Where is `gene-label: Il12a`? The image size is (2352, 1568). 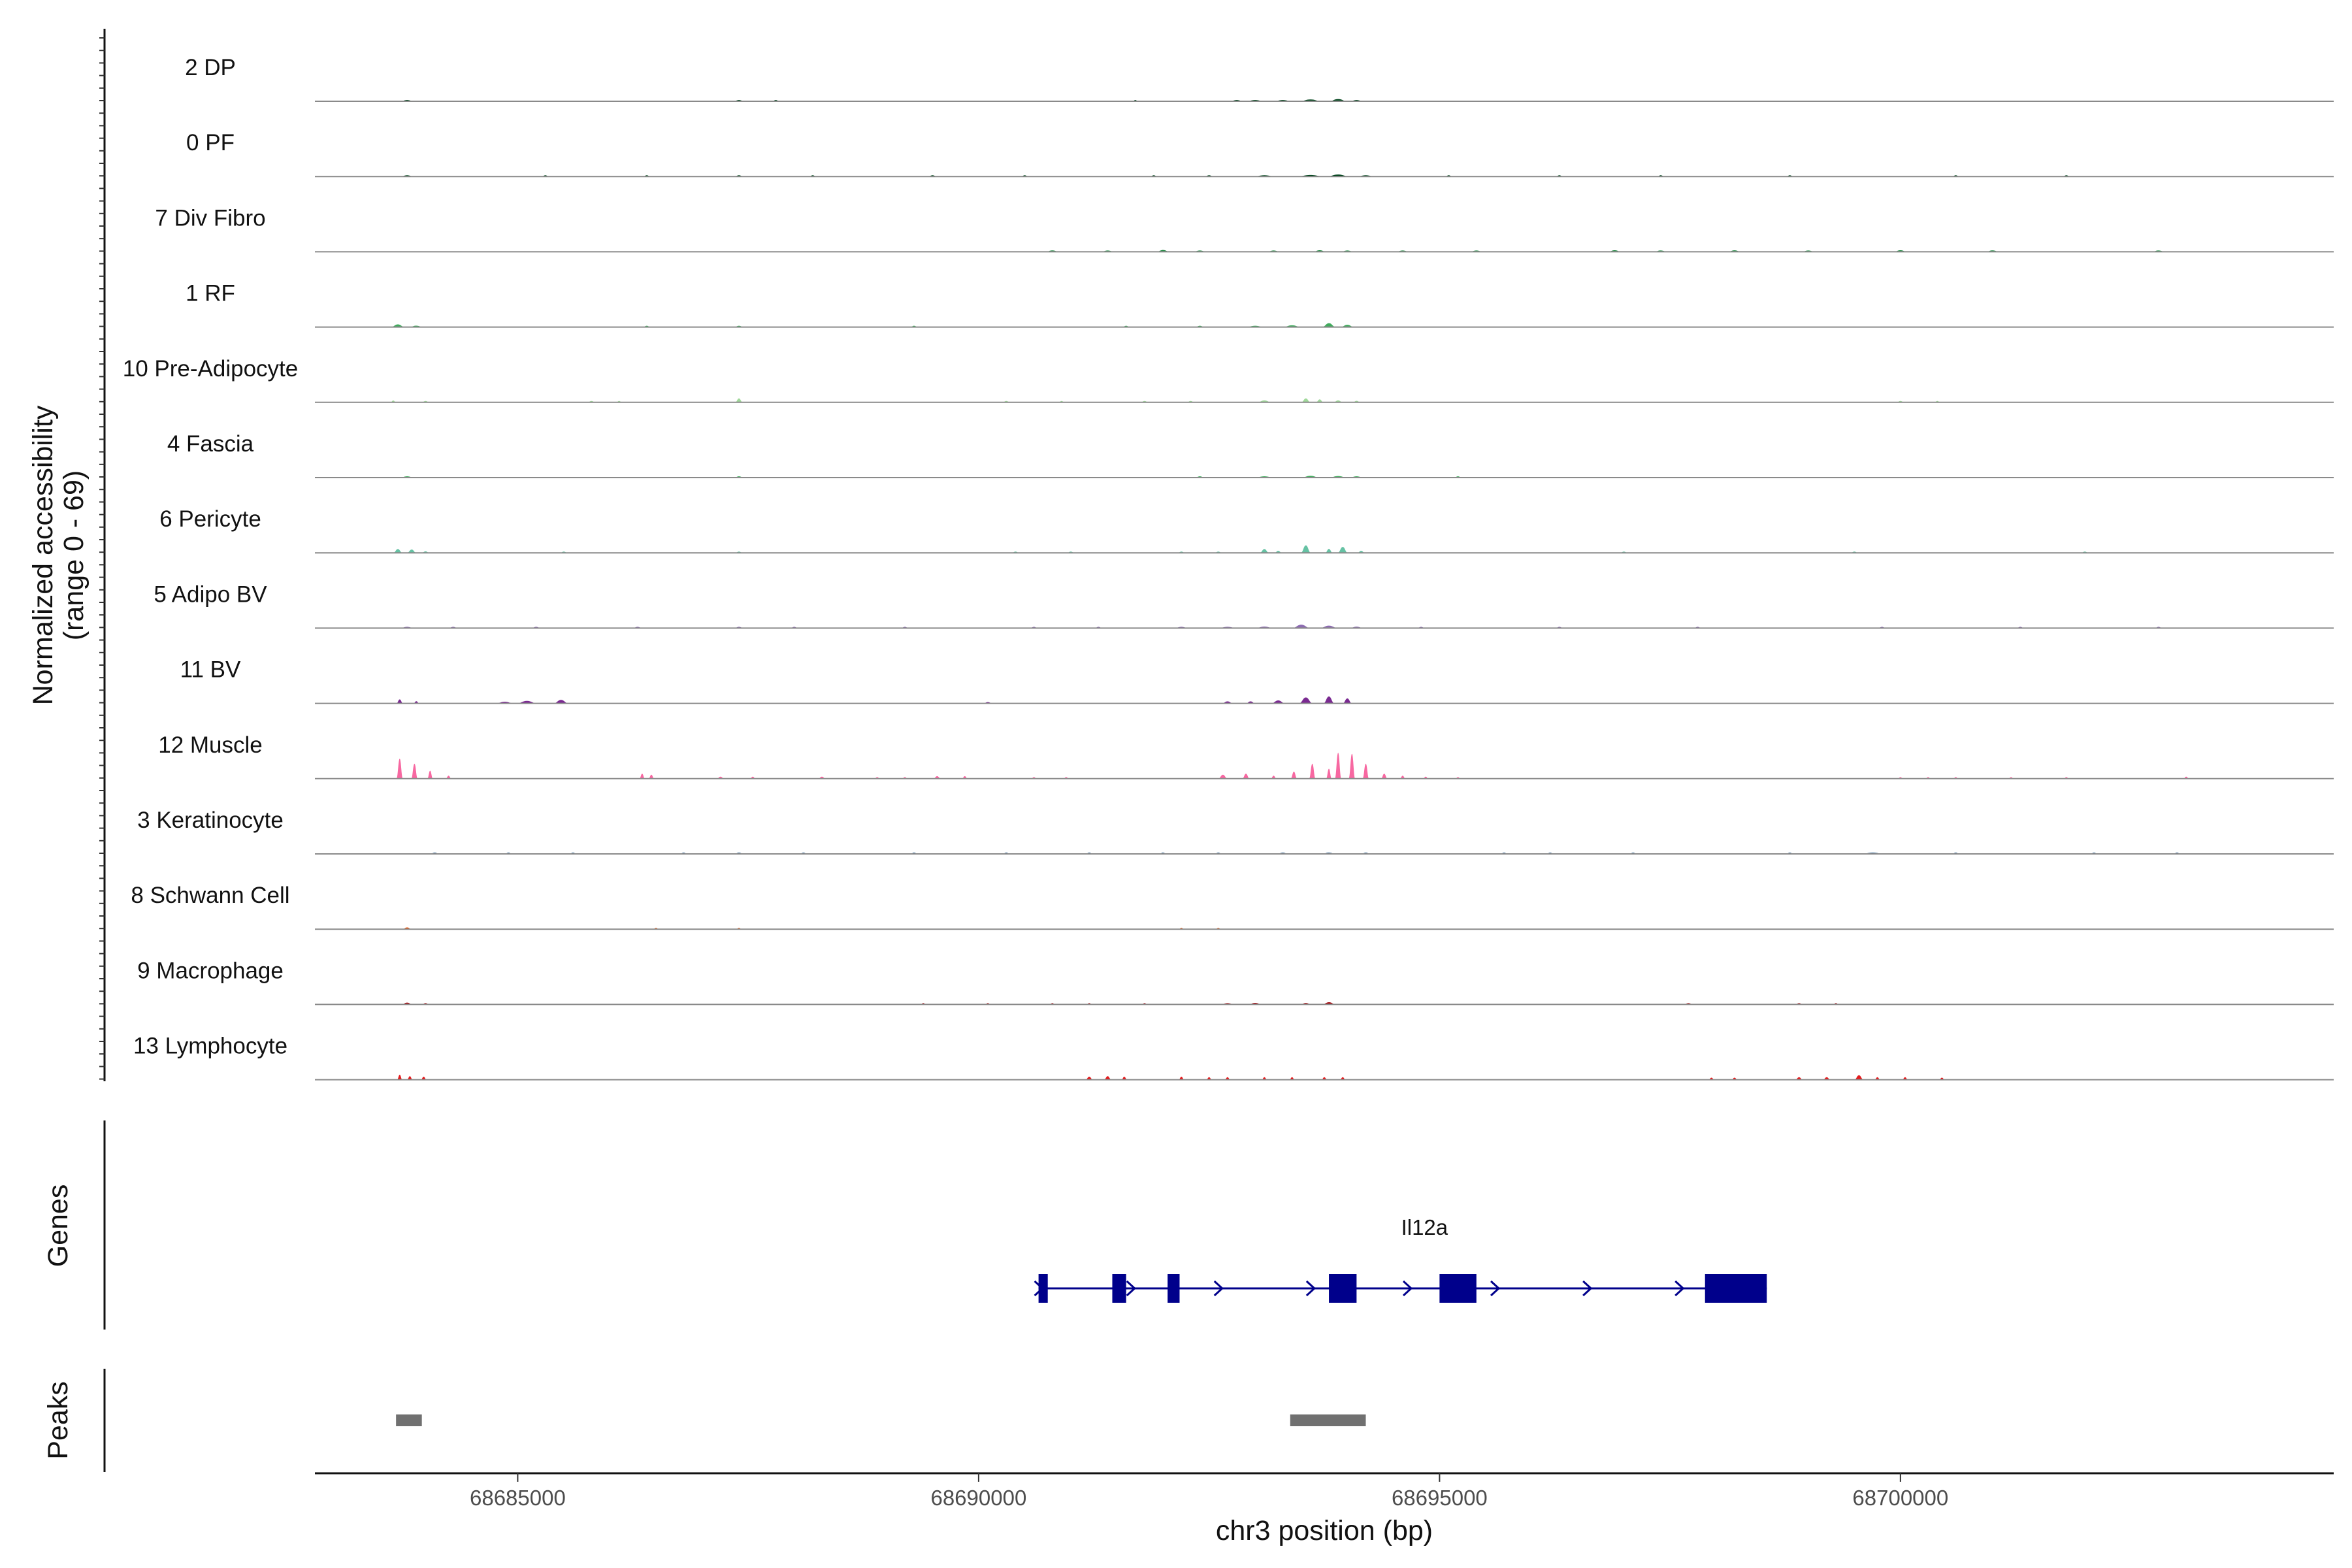
gene-label: Il12a is located at coordinates (1424, 1227).